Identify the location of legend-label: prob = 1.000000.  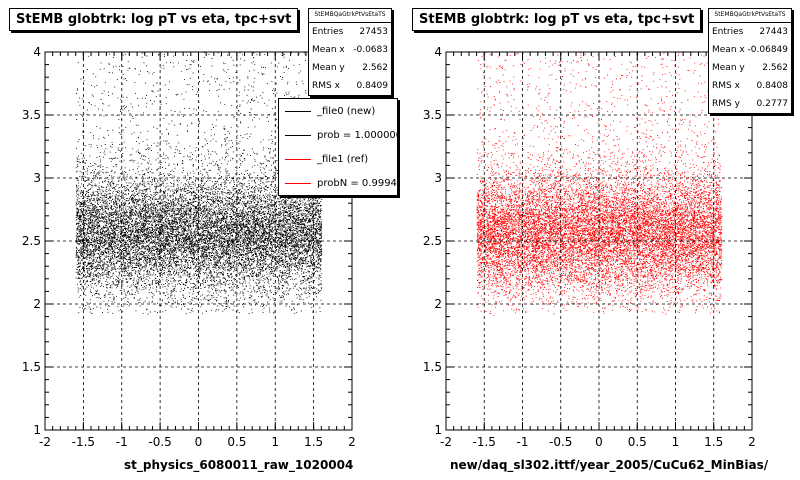
(357, 135).